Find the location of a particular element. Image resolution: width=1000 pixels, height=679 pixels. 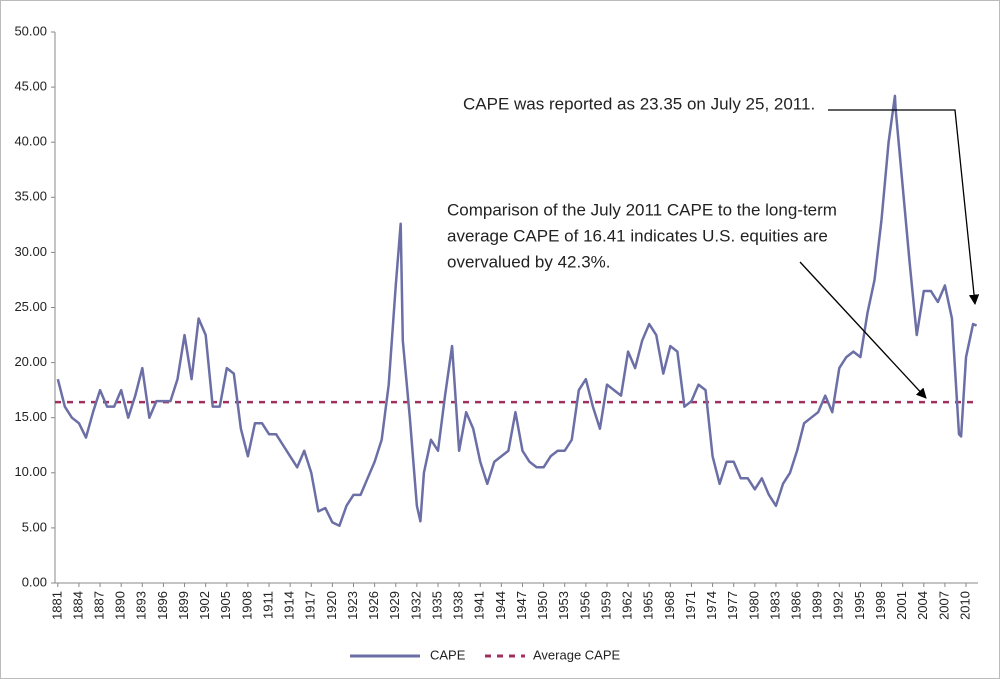

x-tick-label: 1956 is located at coordinates (584, 605).